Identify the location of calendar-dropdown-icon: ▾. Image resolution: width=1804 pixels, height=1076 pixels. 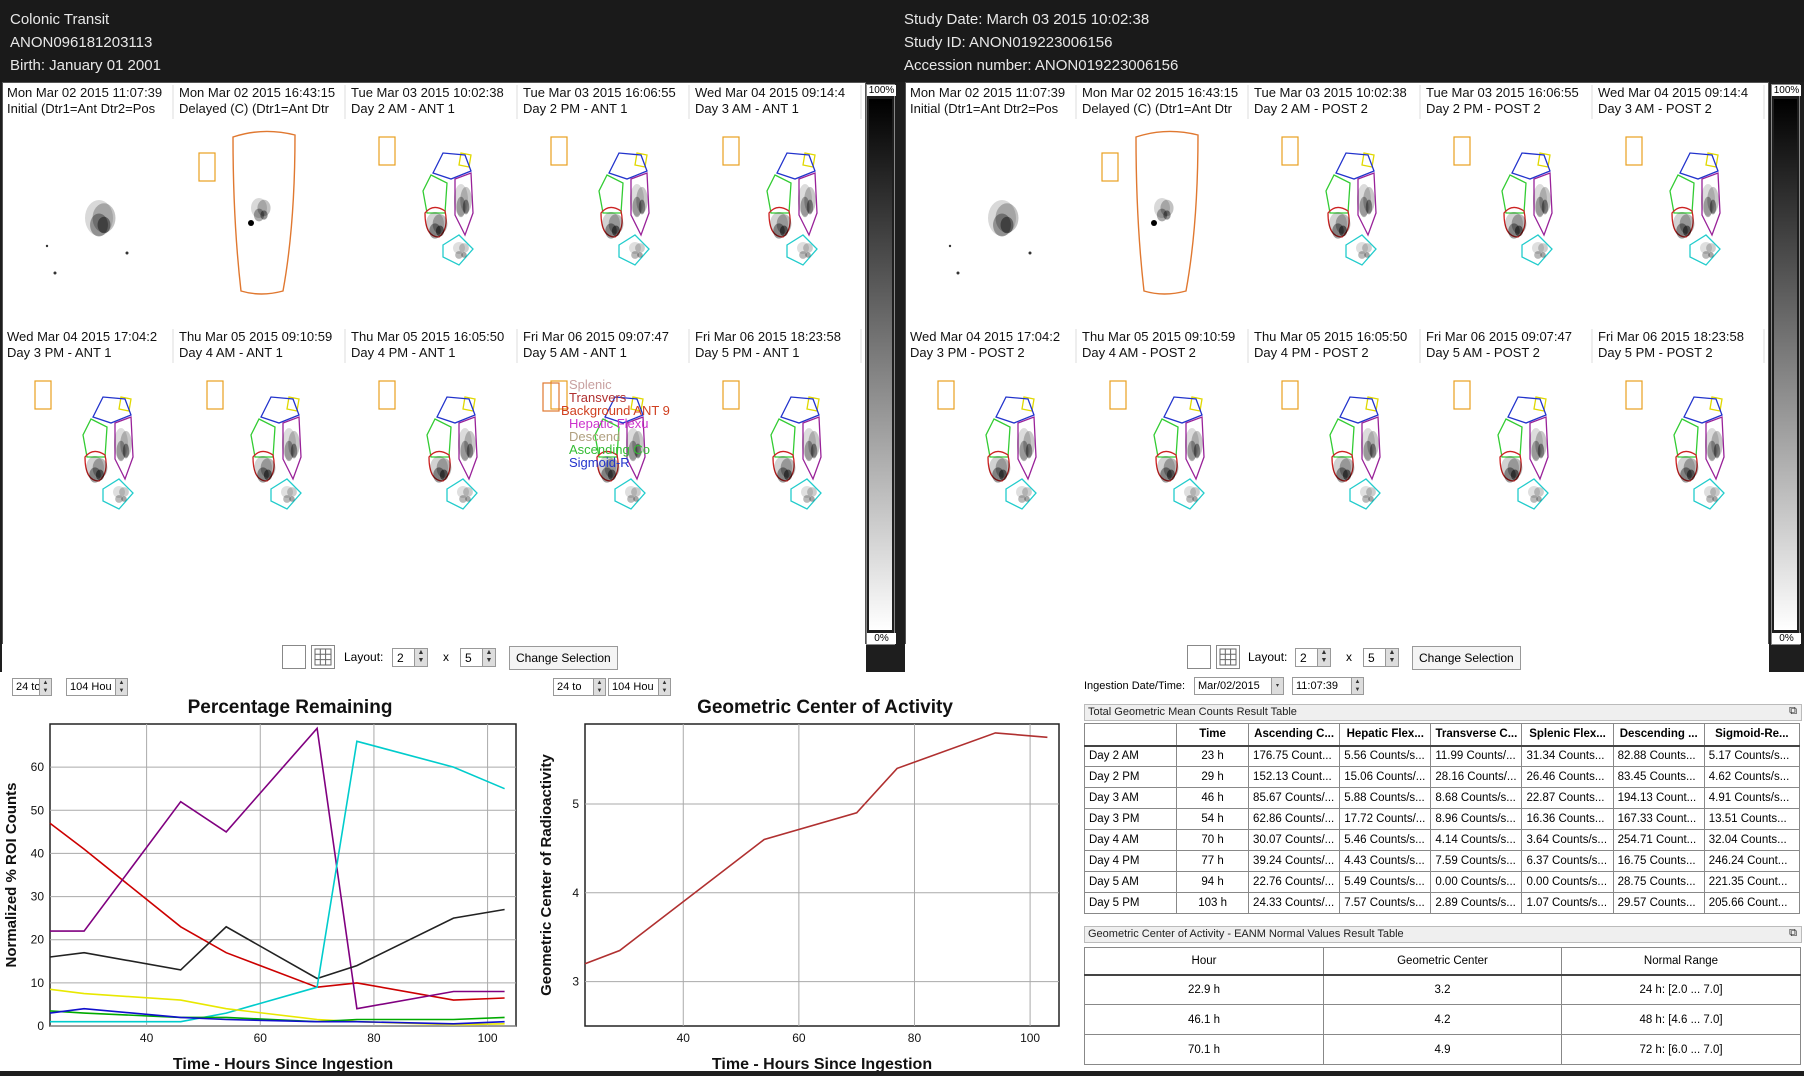
(1277, 686).